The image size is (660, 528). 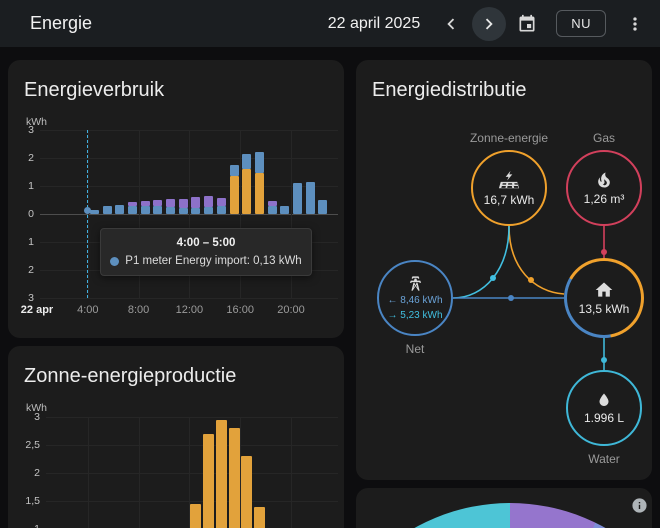 What do you see at coordinates (206, 261) in the screenshot?
I see `tooltip-row: P1 meter Energy import: 0,13 kWh` at bounding box center [206, 261].